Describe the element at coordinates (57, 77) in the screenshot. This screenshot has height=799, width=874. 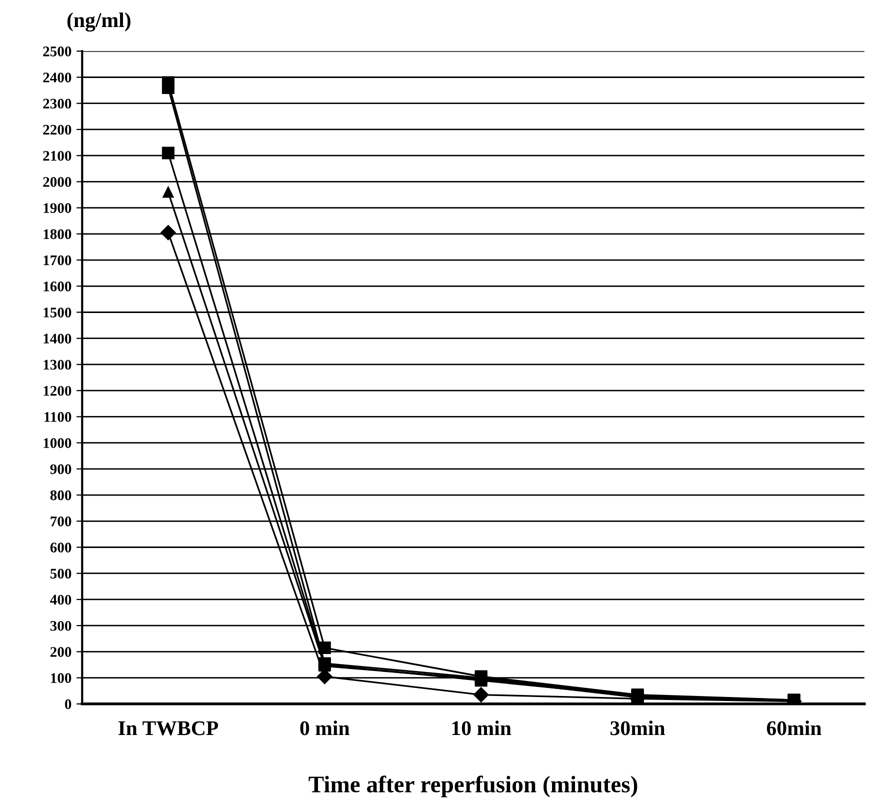
I see `y-tick-label: 2400` at that location.